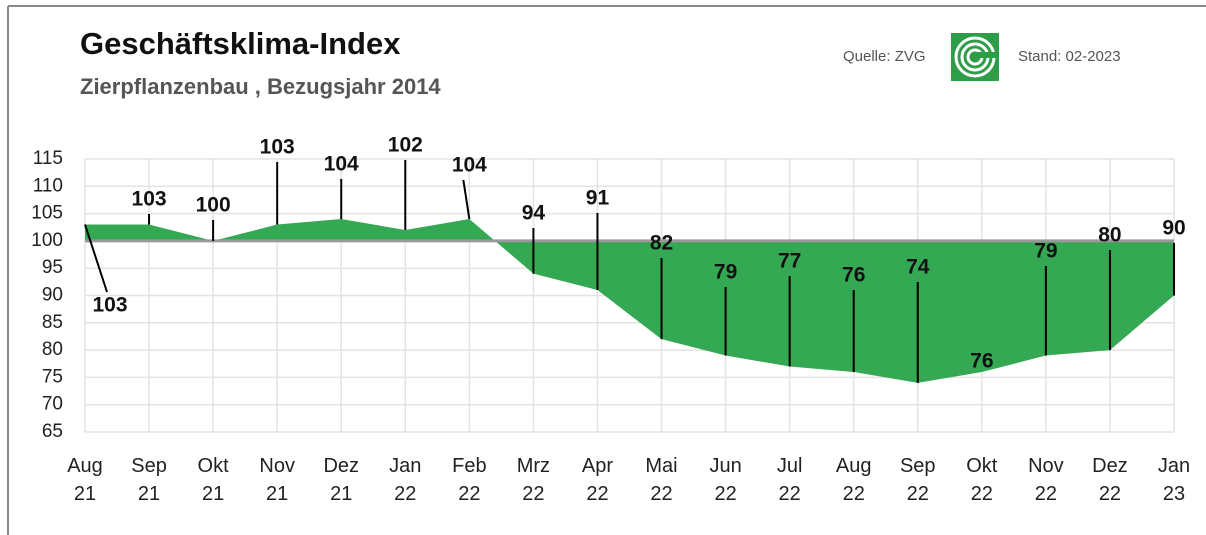 This screenshot has width=1206, height=535. I want to click on data-label: 94, so click(534, 213).